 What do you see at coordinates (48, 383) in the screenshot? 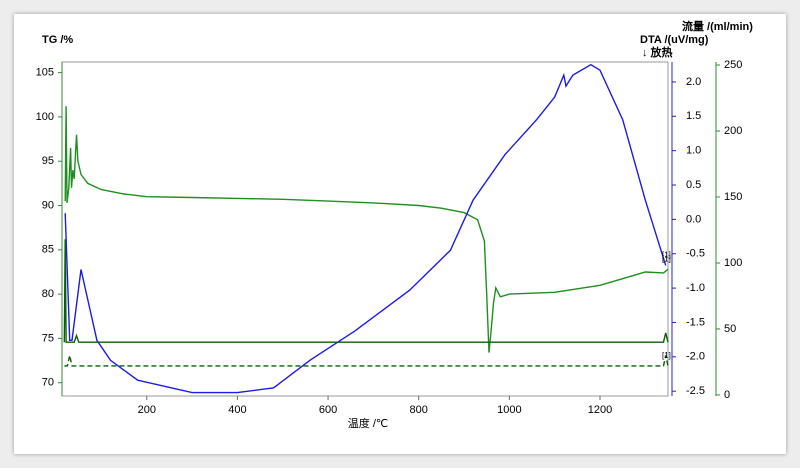
I see `y-tick-label: 70` at bounding box center [48, 383].